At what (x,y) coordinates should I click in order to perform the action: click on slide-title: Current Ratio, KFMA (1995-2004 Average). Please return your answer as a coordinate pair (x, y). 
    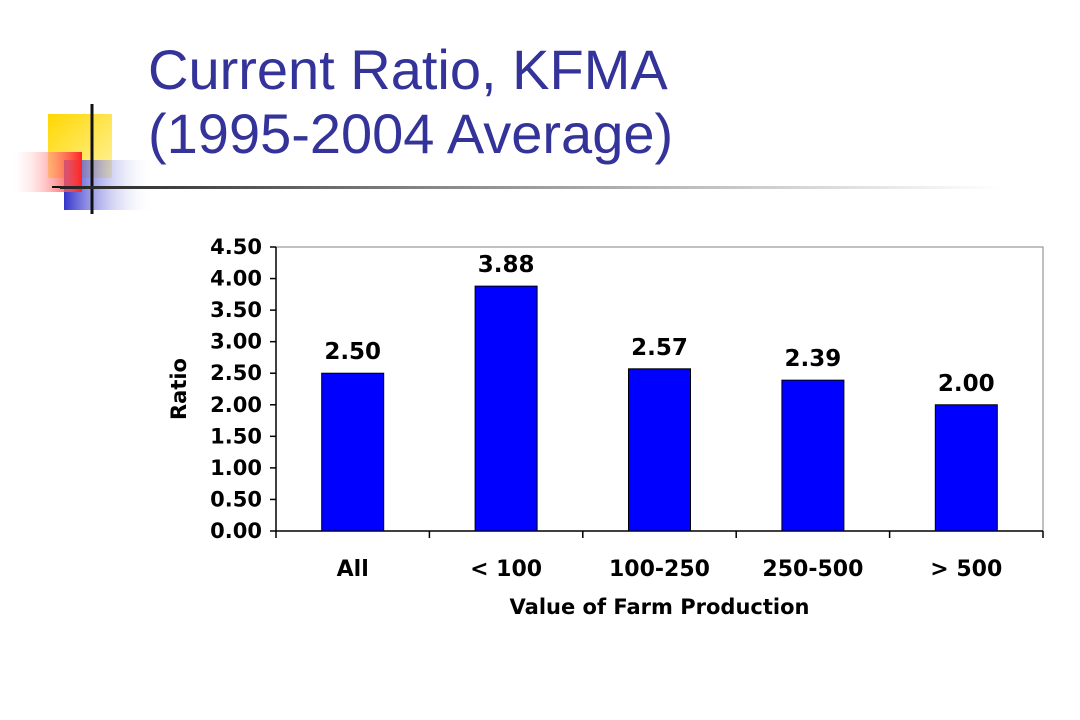
    Looking at the image, I should click on (598, 102).